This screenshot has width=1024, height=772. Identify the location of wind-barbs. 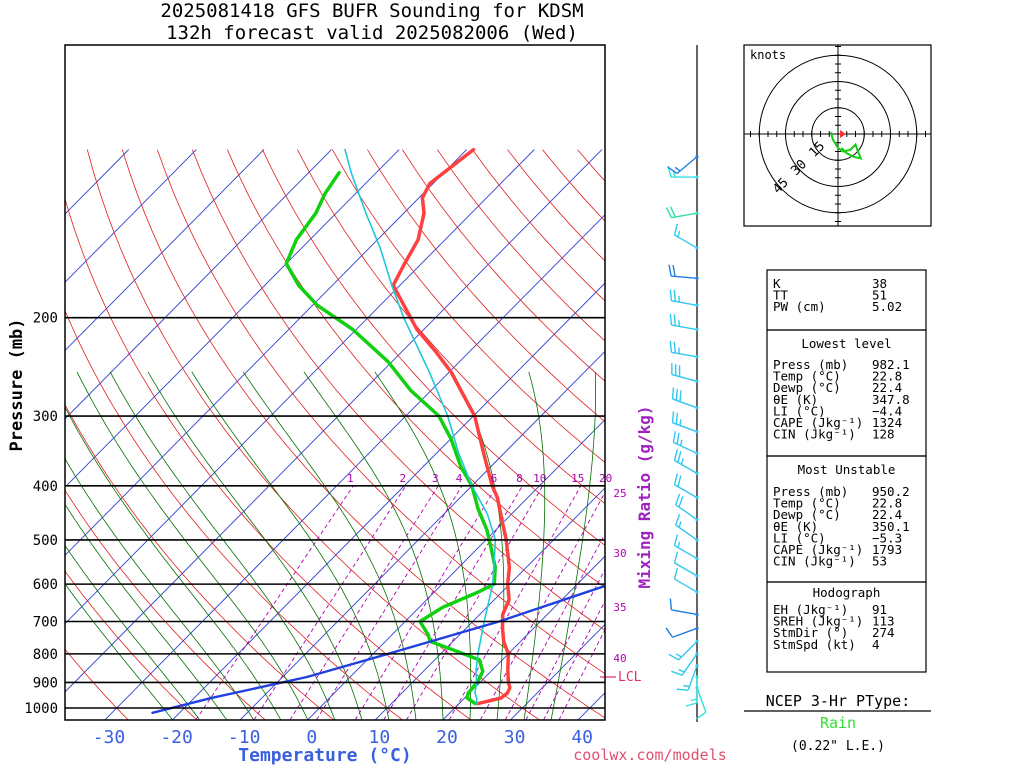
(686, 437).